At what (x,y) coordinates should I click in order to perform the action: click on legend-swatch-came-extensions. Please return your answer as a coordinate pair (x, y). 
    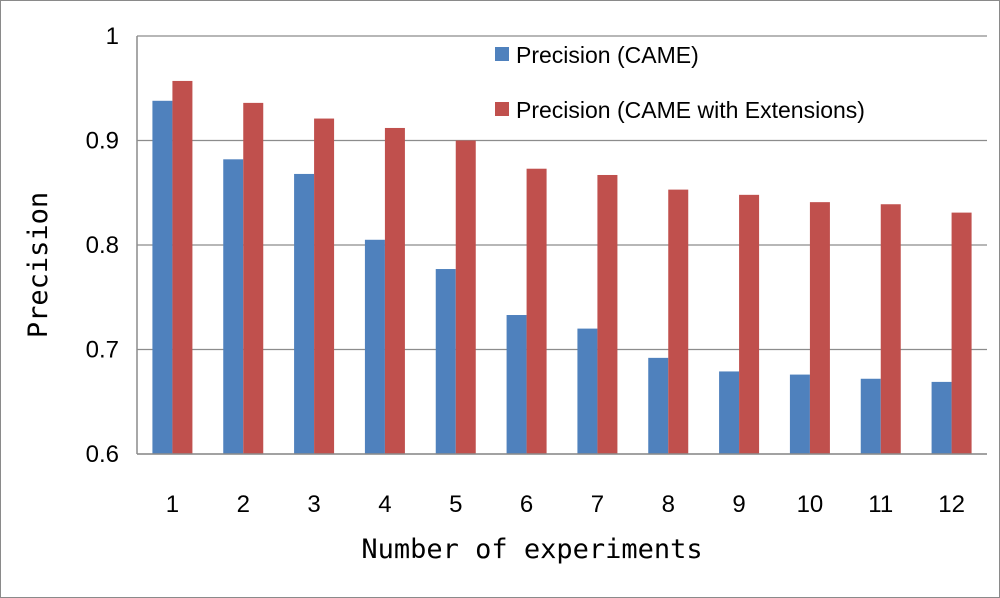
    Looking at the image, I should click on (502, 109).